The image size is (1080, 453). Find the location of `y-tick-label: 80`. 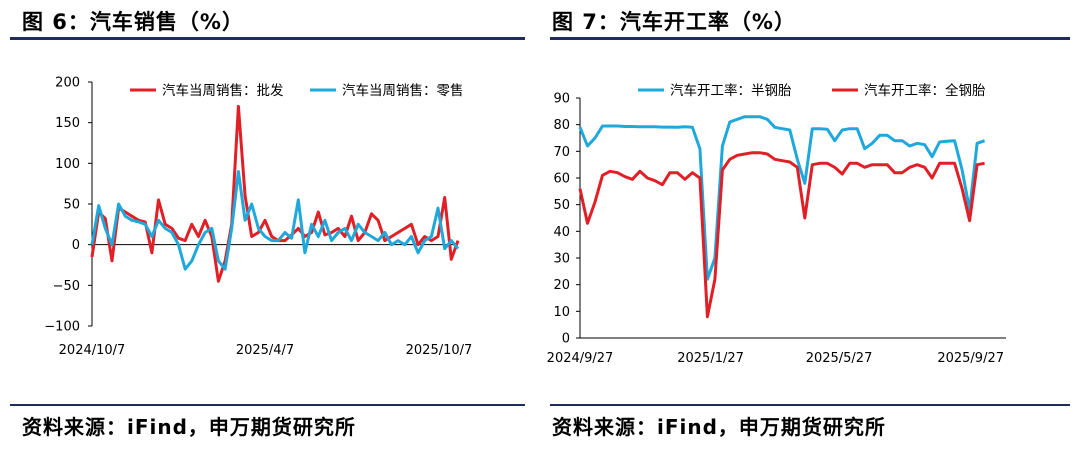

y-tick-label: 80 is located at coordinates (561, 125).